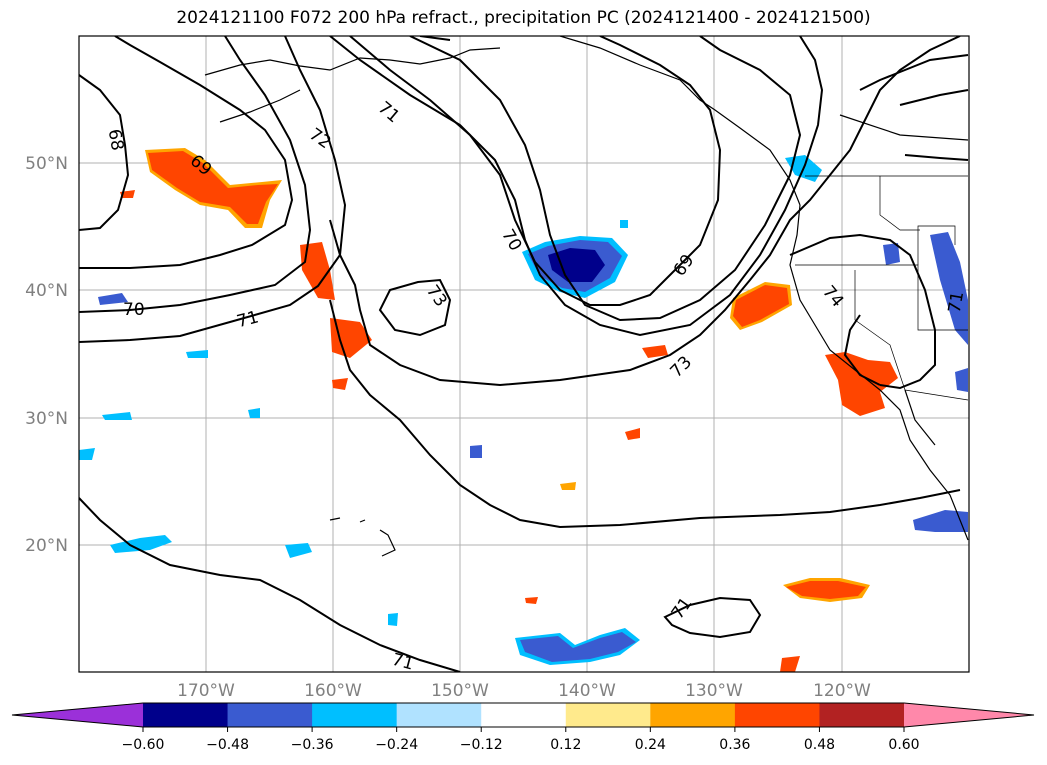 The height and width of the screenshot is (765, 1047). Describe the element at coordinates (460, 691) in the screenshot. I see `lon-label: 150°W` at that location.